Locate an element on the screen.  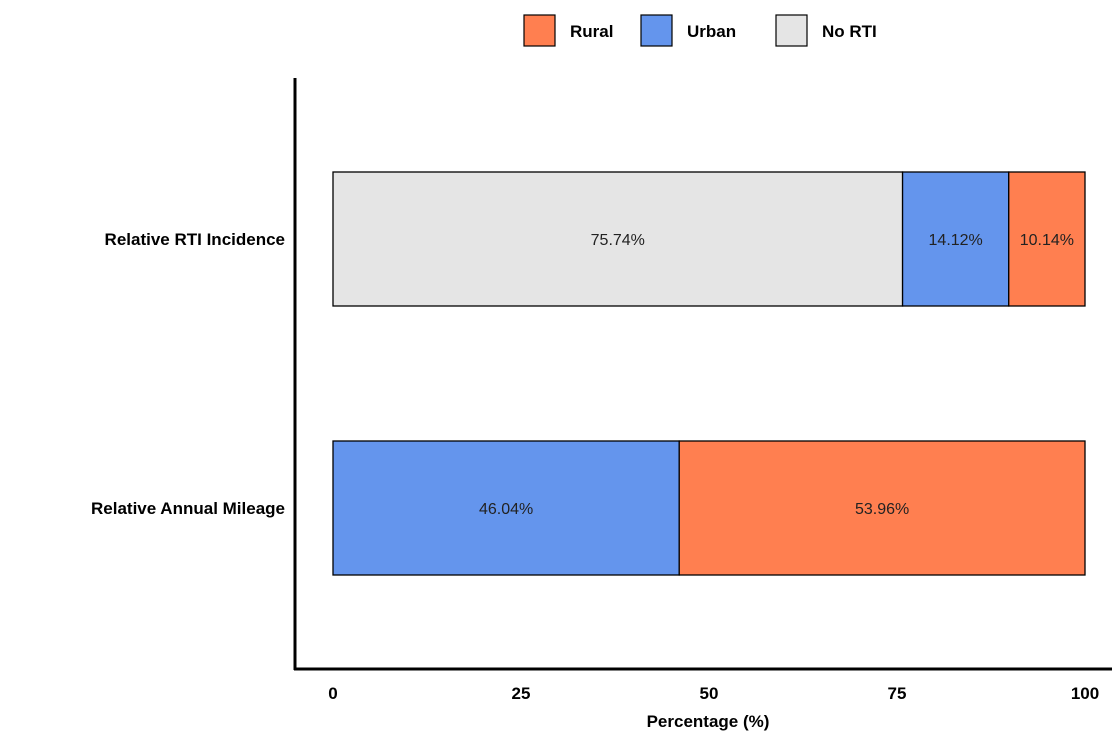
x-tick-label: 100 is located at coordinates (1085, 693).